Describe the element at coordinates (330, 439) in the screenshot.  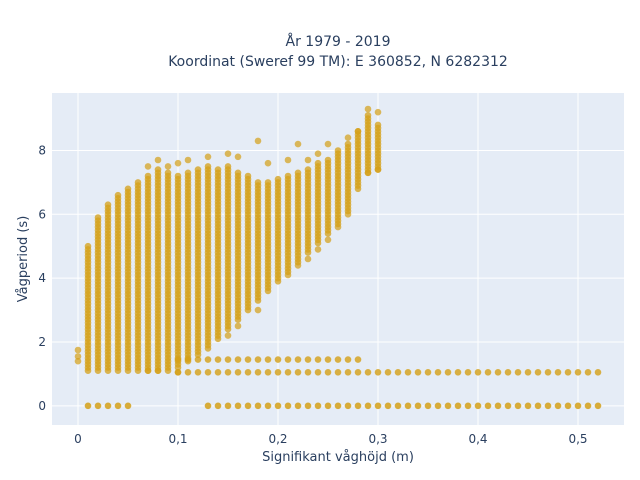
I see `x-tick-labels: 0 0,1 0,2 0,3 0,4 0,5` at that location.